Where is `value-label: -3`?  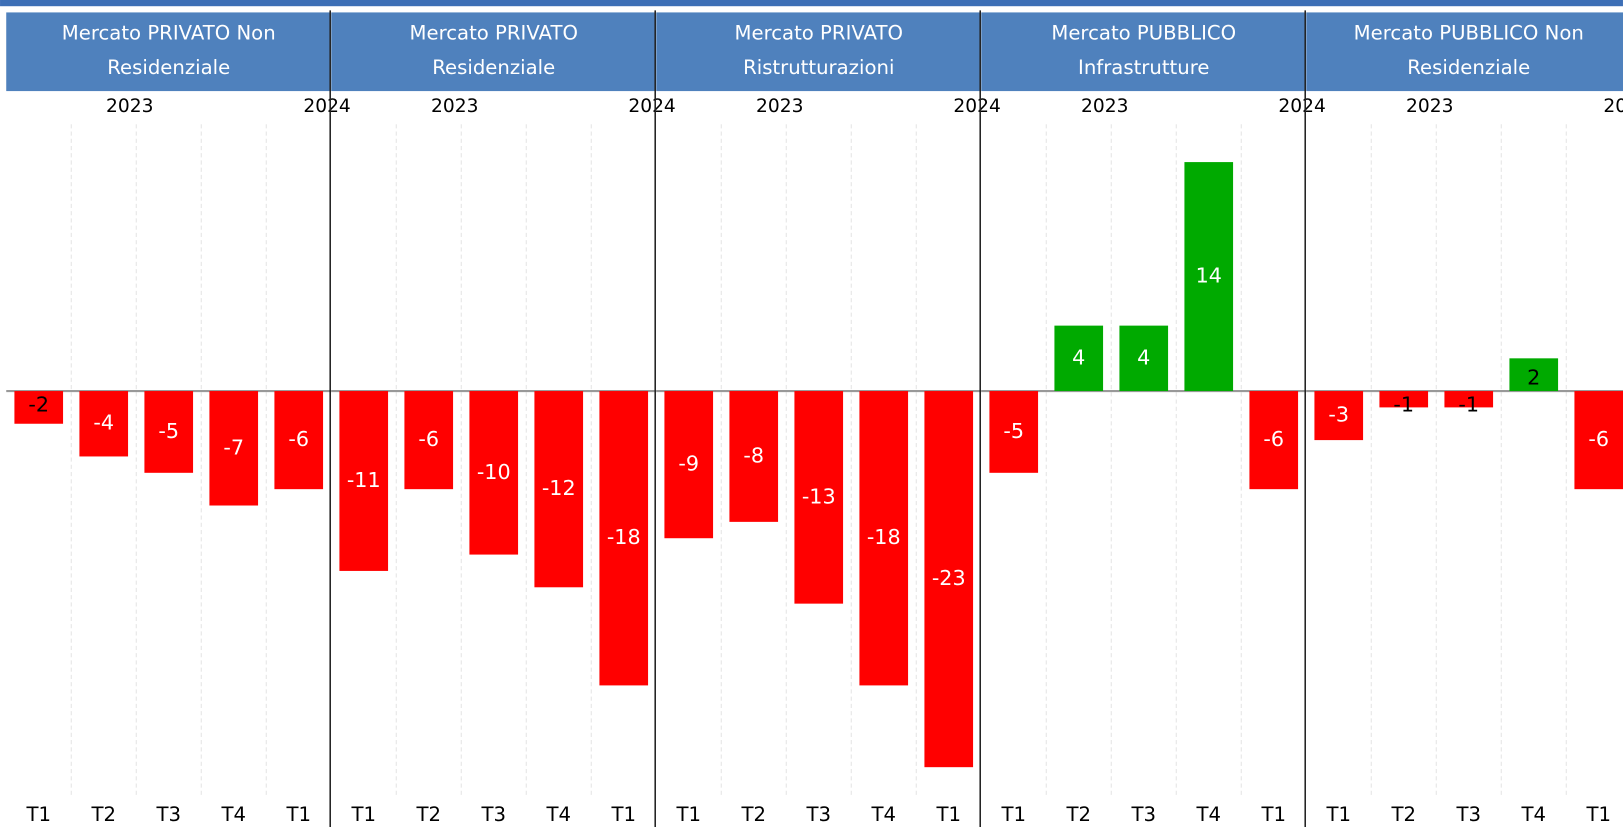 value-label: -3 is located at coordinates (1338, 415).